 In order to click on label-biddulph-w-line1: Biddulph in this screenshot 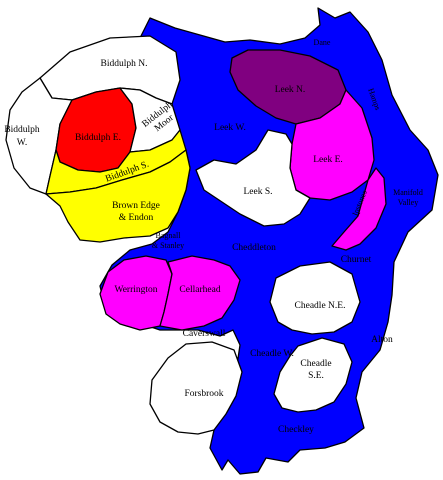, I will do `click(22, 130)`.